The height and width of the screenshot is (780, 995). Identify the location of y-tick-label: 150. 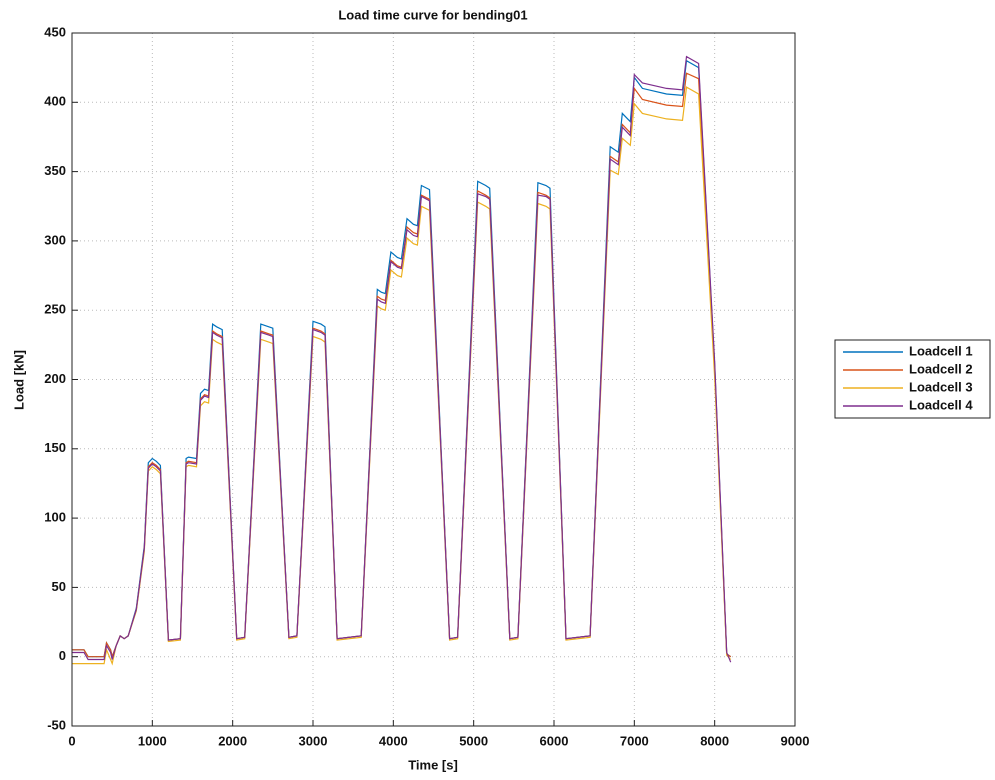
(55, 447).